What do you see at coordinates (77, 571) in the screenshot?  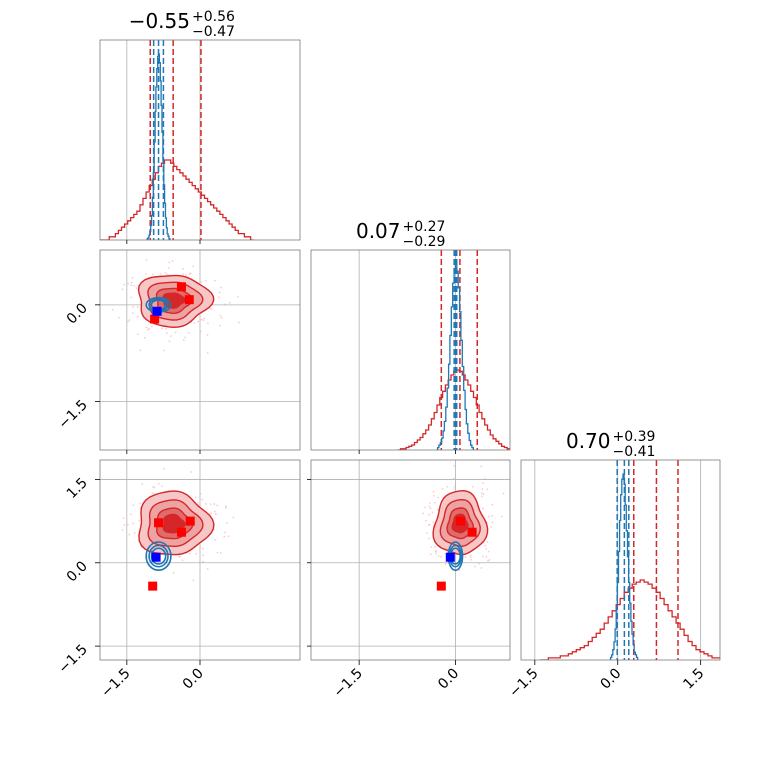 I see `y-tick-label-2-1: 0.0` at bounding box center [77, 571].